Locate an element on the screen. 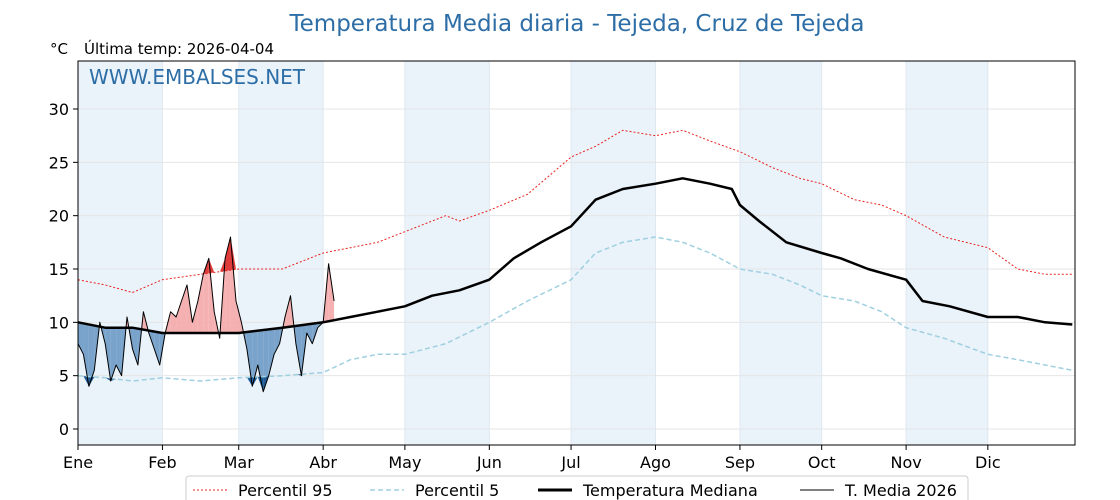 The image size is (1120, 500). x-tick-label: May is located at coordinates (404, 462).